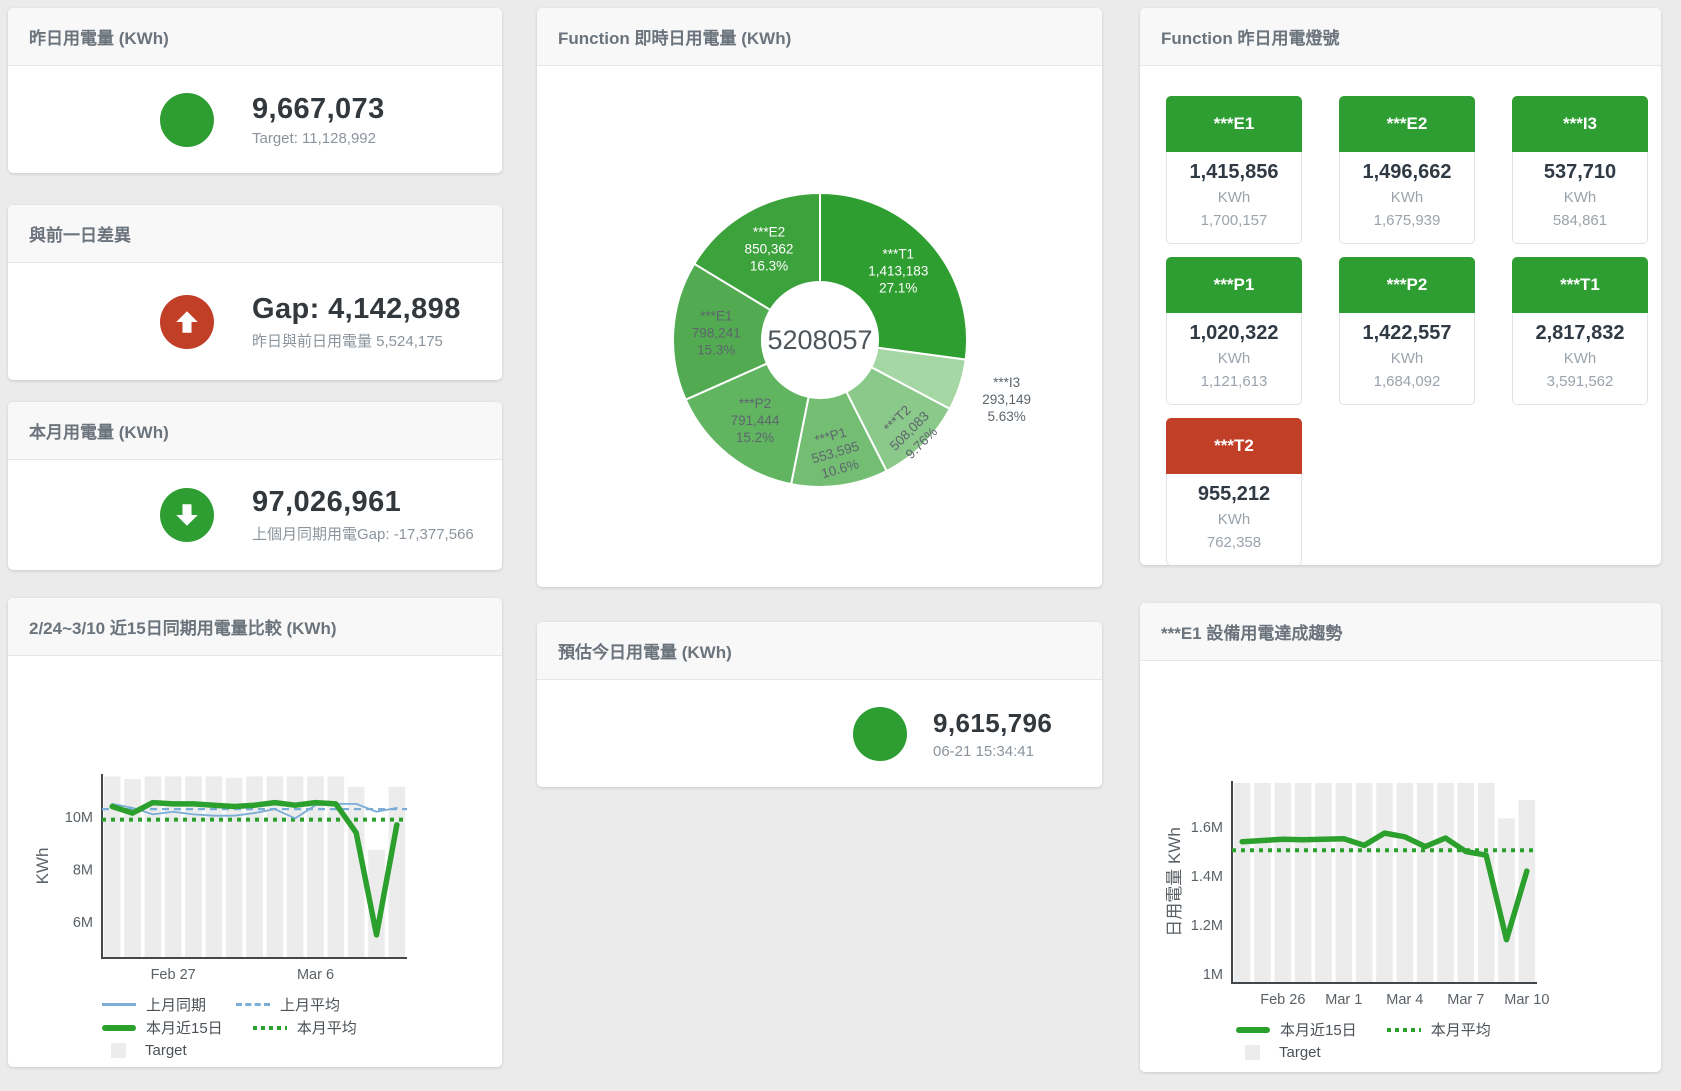 This screenshot has height=1091, width=1681. What do you see at coordinates (1400, 1041) in the screenshot?
I see `trend-chart-legend: 本月近15日 本月平均 Target` at bounding box center [1400, 1041].